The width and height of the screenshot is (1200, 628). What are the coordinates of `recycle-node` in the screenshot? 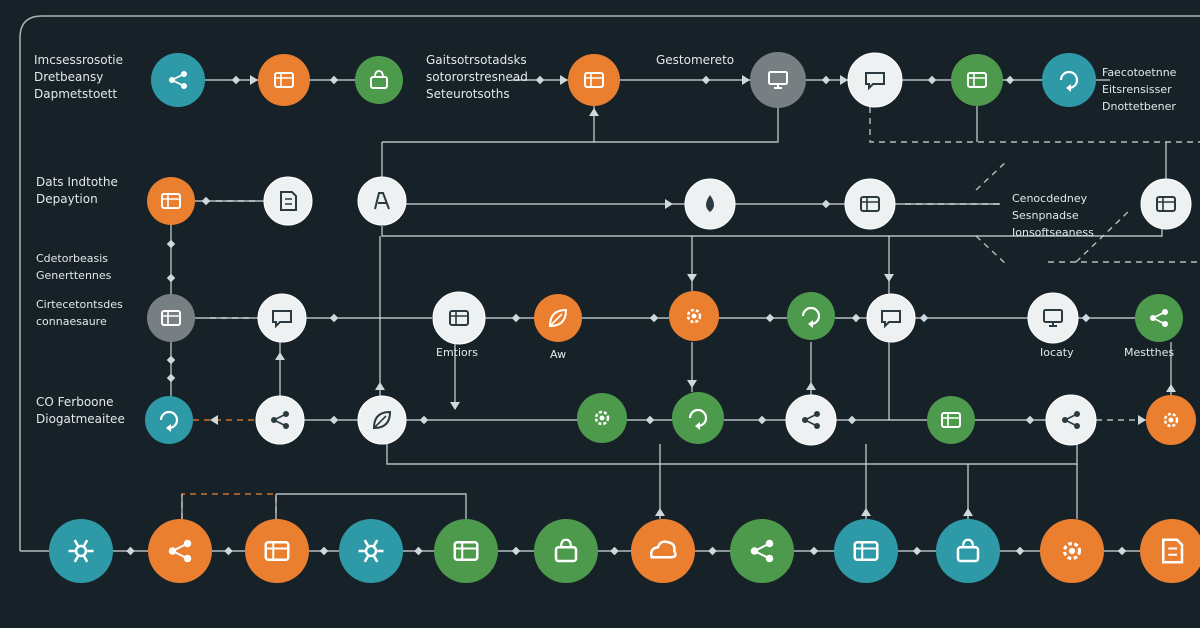 It's located at (811, 316).